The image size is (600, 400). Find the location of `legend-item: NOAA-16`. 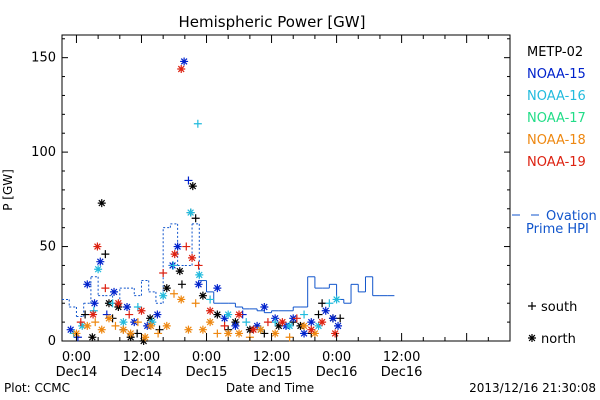

legend-item: NOAA-16 is located at coordinates (556, 96).